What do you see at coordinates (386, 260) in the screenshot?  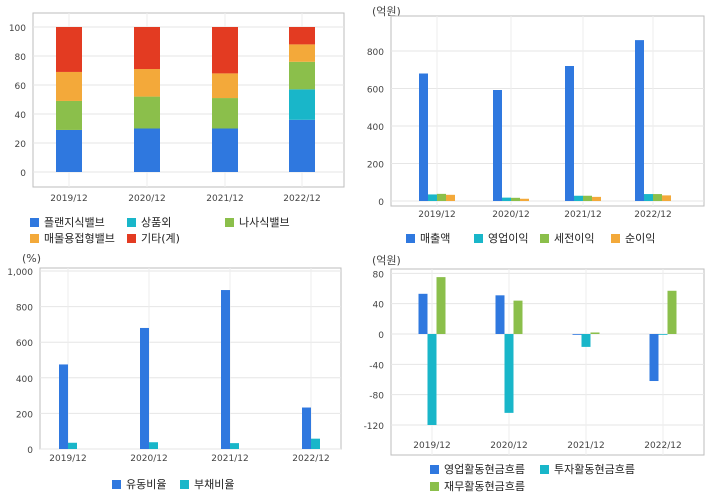 I see `cashflow-unit-label: (억원)` at bounding box center [386, 260].